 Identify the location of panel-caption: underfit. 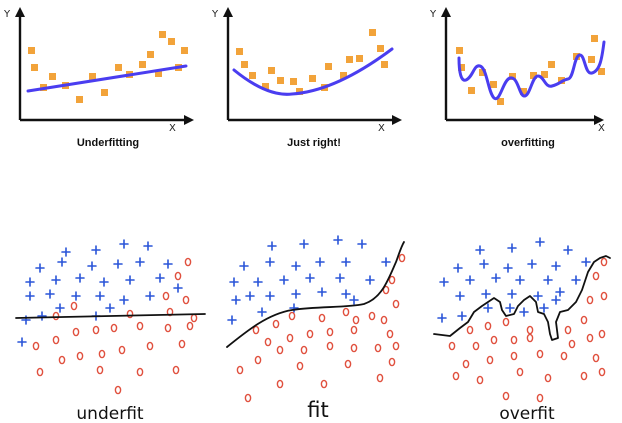
(109, 413).